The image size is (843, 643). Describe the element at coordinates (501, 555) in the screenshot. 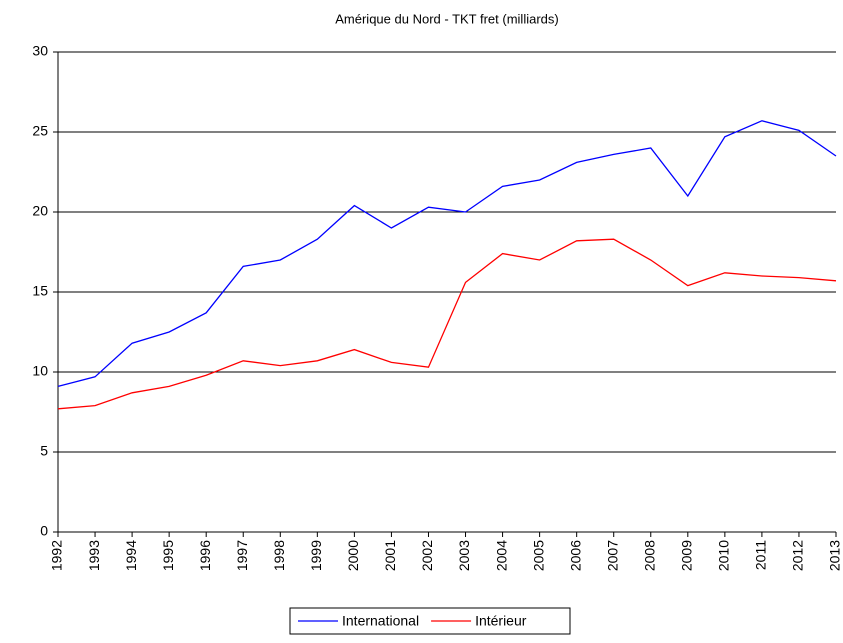

I see `x-tick-label: 2004` at that location.